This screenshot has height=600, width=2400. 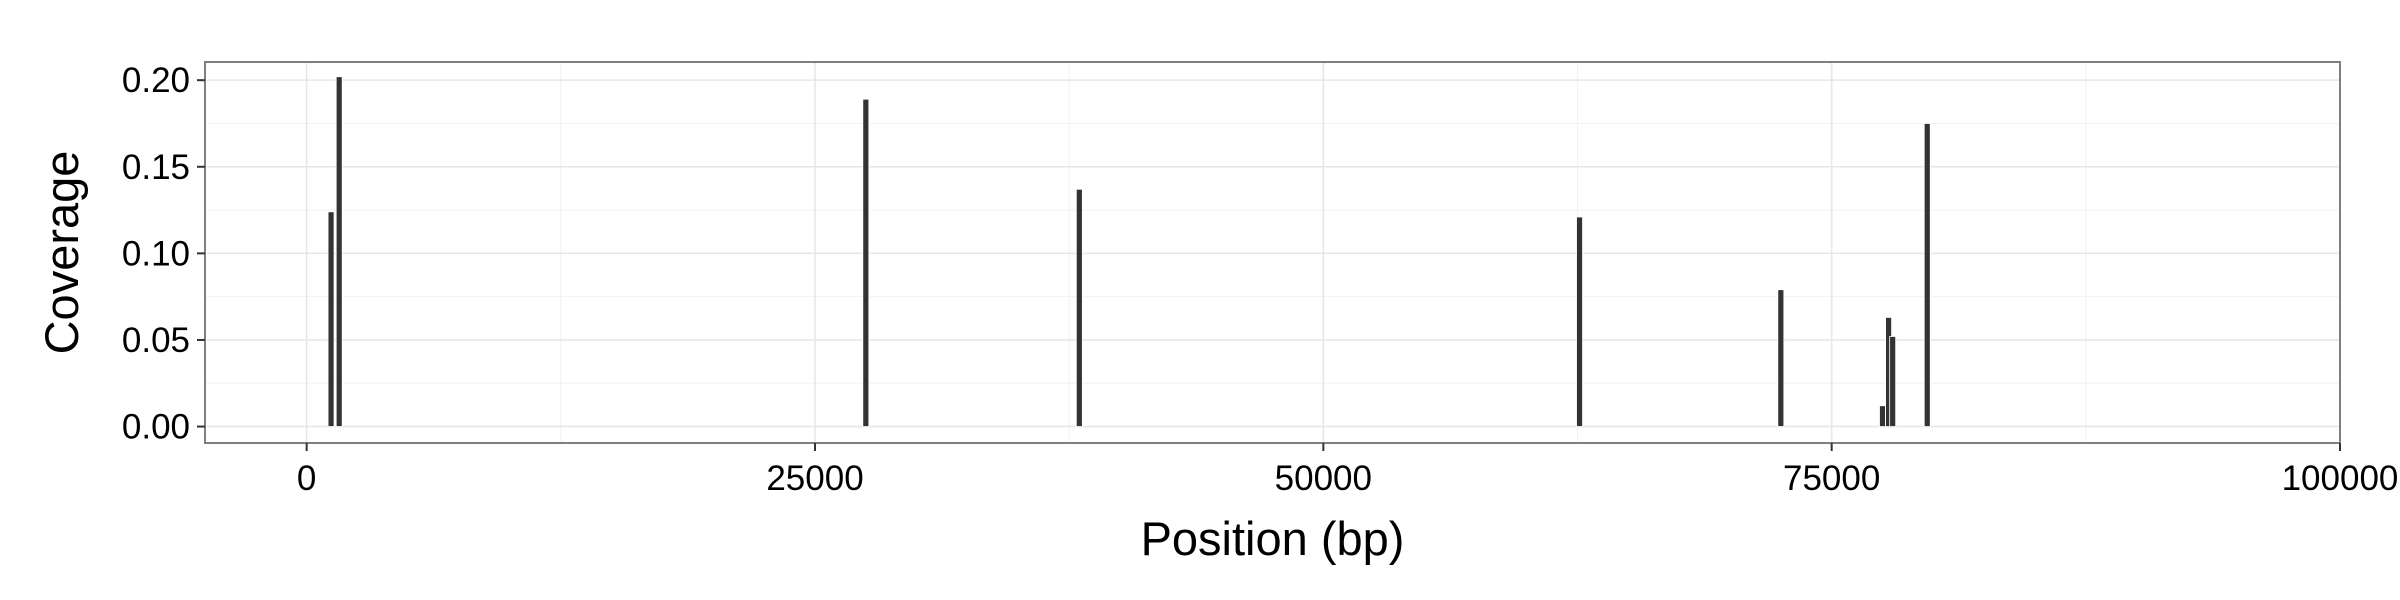 What do you see at coordinates (156, 340) in the screenshot?
I see `y-tick-label: 0.05` at bounding box center [156, 340].